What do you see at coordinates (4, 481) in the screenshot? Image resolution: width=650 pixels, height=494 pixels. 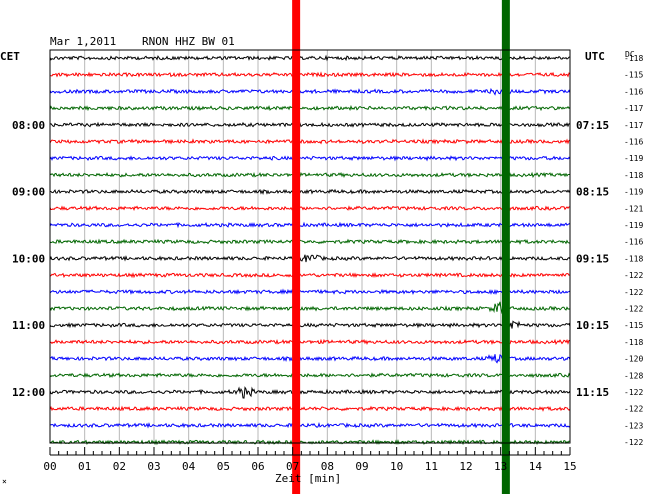 I see `corner-mark: ×` at bounding box center [4, 481].